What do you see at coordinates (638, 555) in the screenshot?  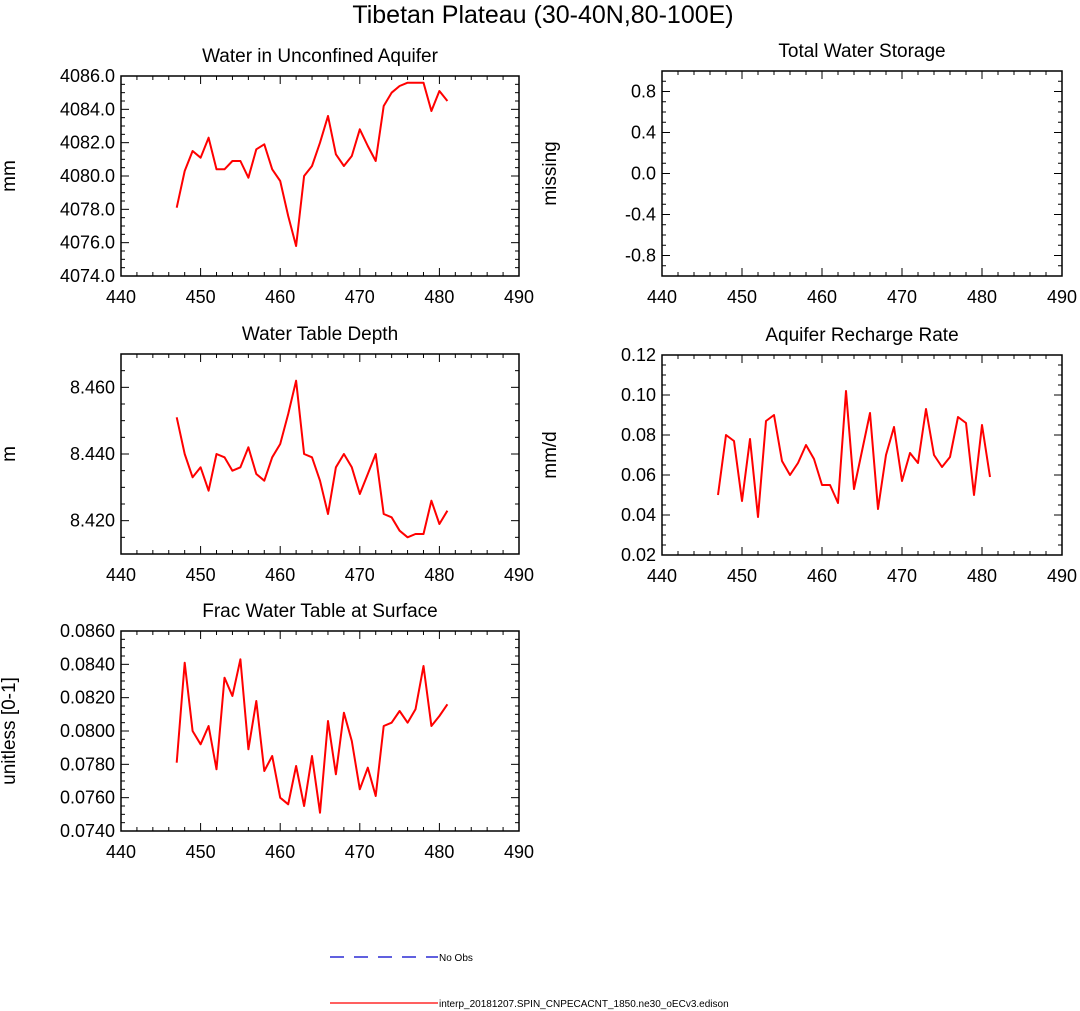 I see `y-tick-label: 0.02` at bounding box center [638, 555].